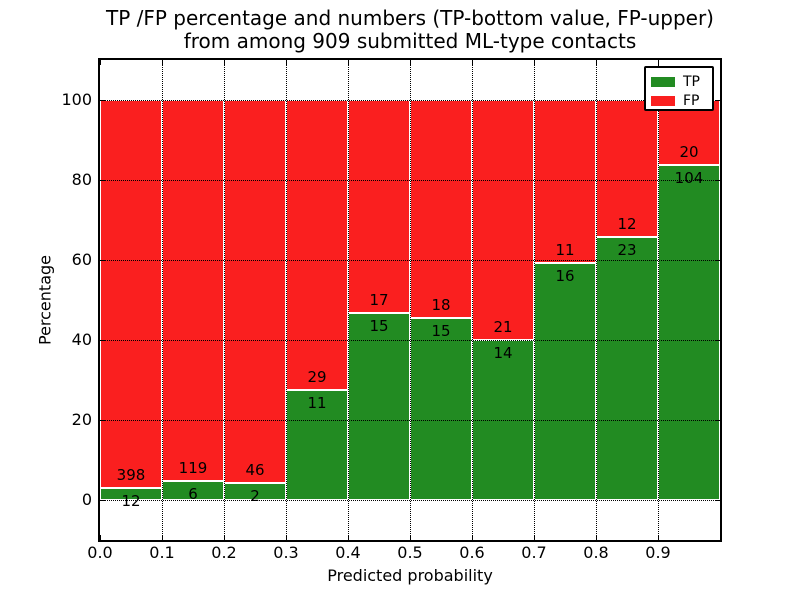  What do you see at coordinates (81, 339) in the screenshot?
I see `y-tick-label: 40` at bounding box center [81, 339].